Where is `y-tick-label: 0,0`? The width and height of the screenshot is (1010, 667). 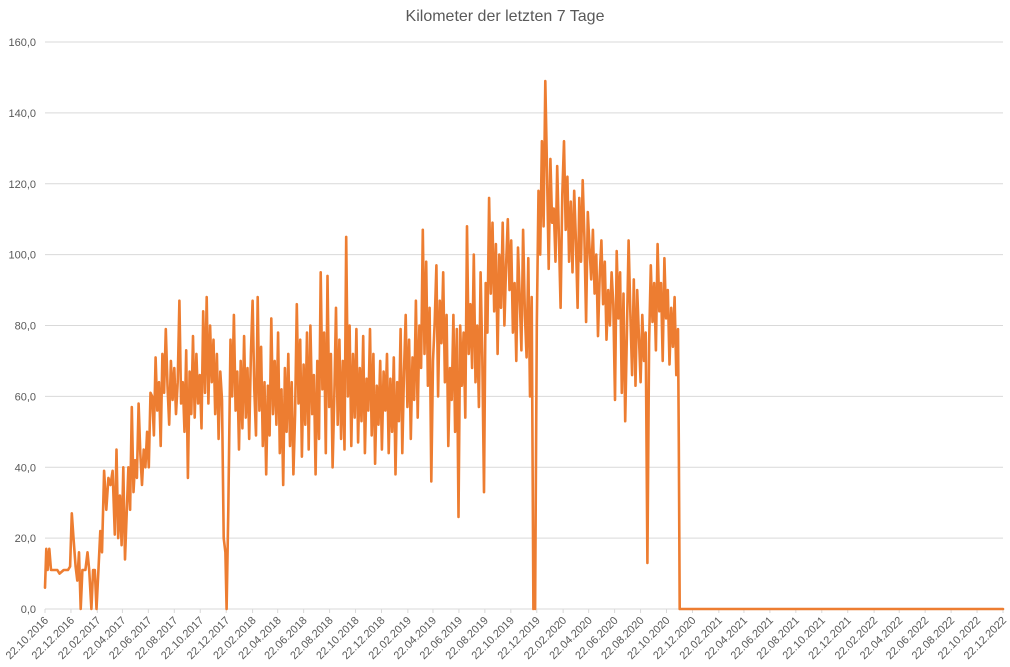 y-tick-label: 0,0 is located at coordinates (28, 610).